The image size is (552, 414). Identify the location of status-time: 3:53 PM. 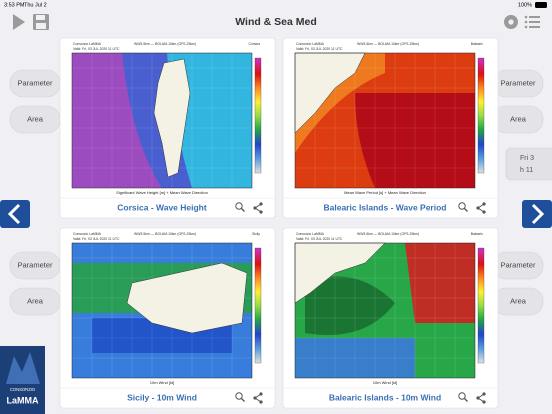
(14, 5).